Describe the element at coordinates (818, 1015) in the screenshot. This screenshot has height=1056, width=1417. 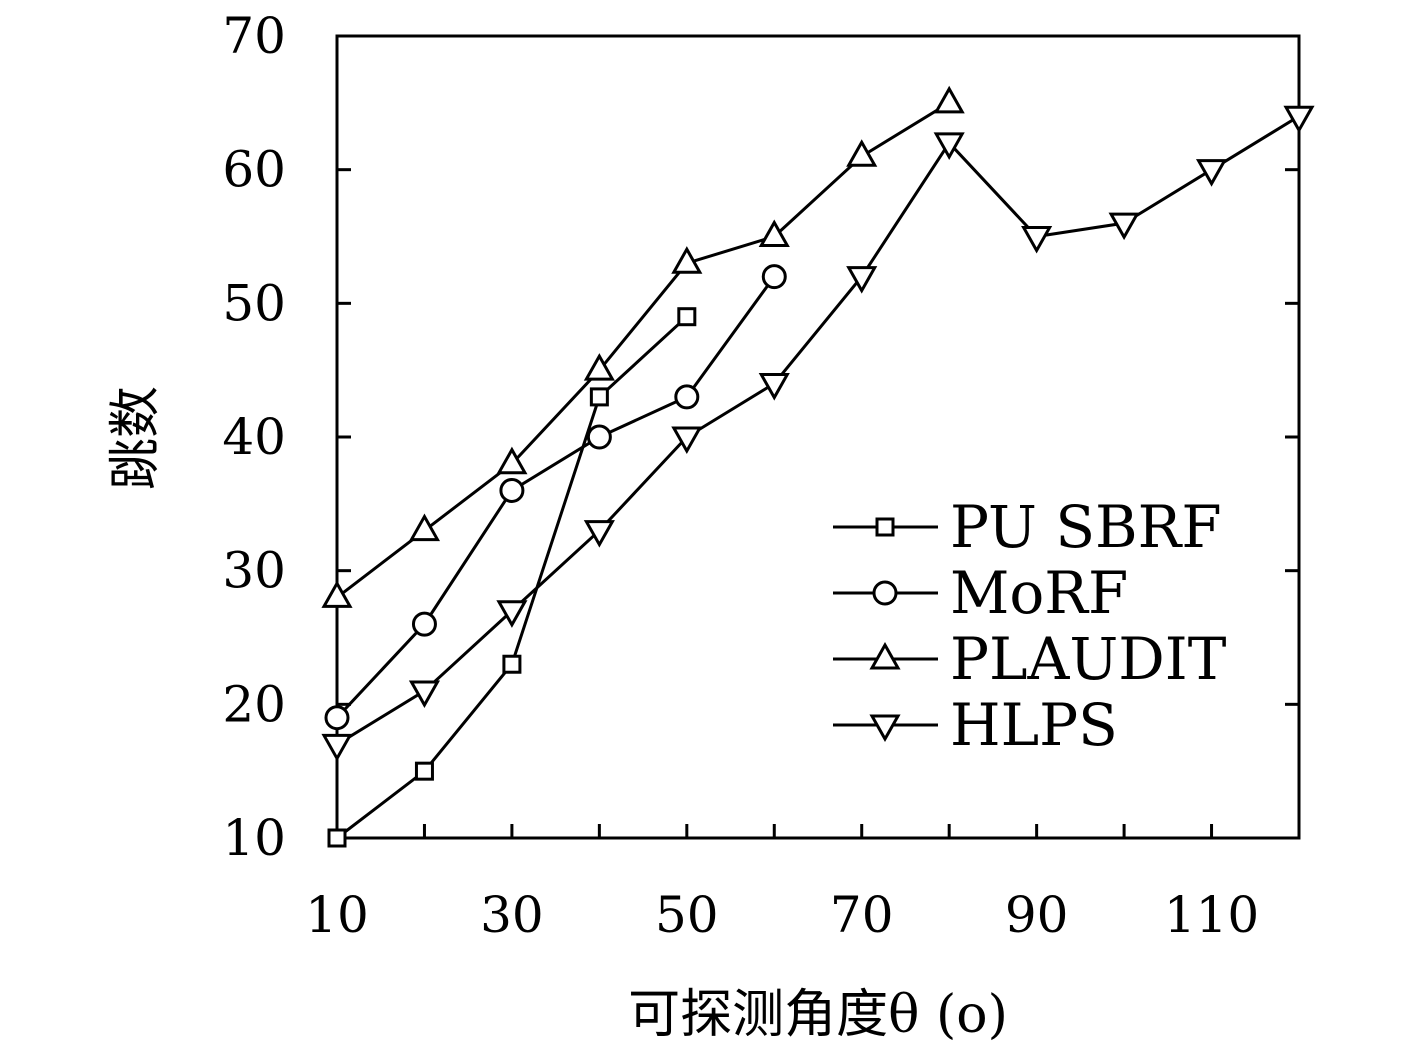
I see `x-axis-title: 可探测角度θ (o)` at that location.